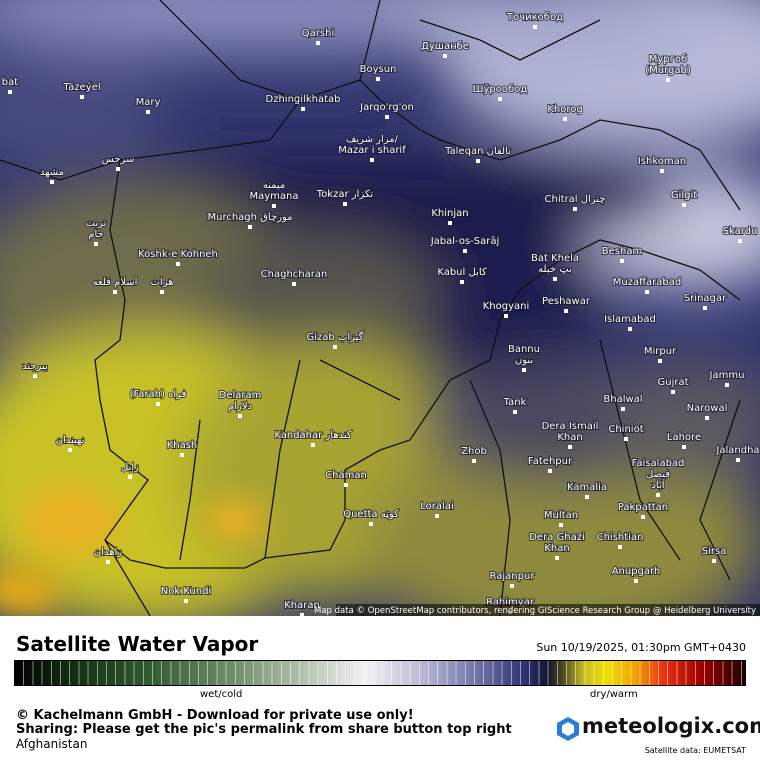  Describe the element at coordinates (622, 251) in the screenshot. I see `place-label: Besham` at that location.